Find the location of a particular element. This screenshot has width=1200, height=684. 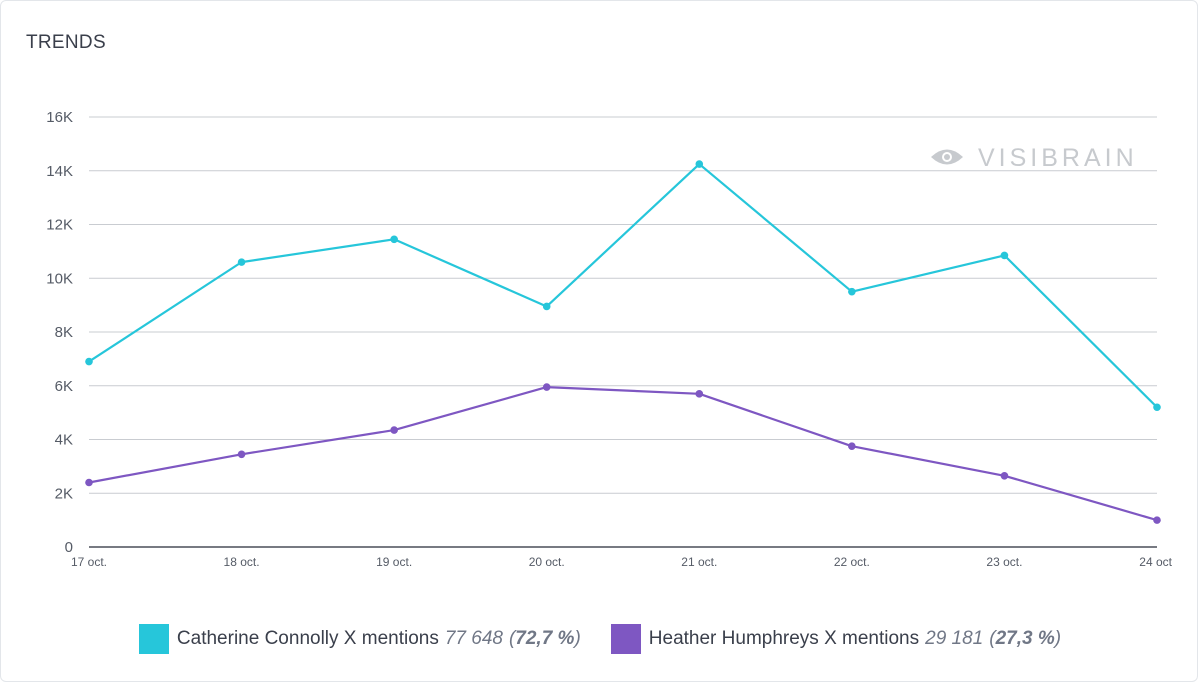

x-tick-label: 22 oct. is located at coordinates (852, 562).